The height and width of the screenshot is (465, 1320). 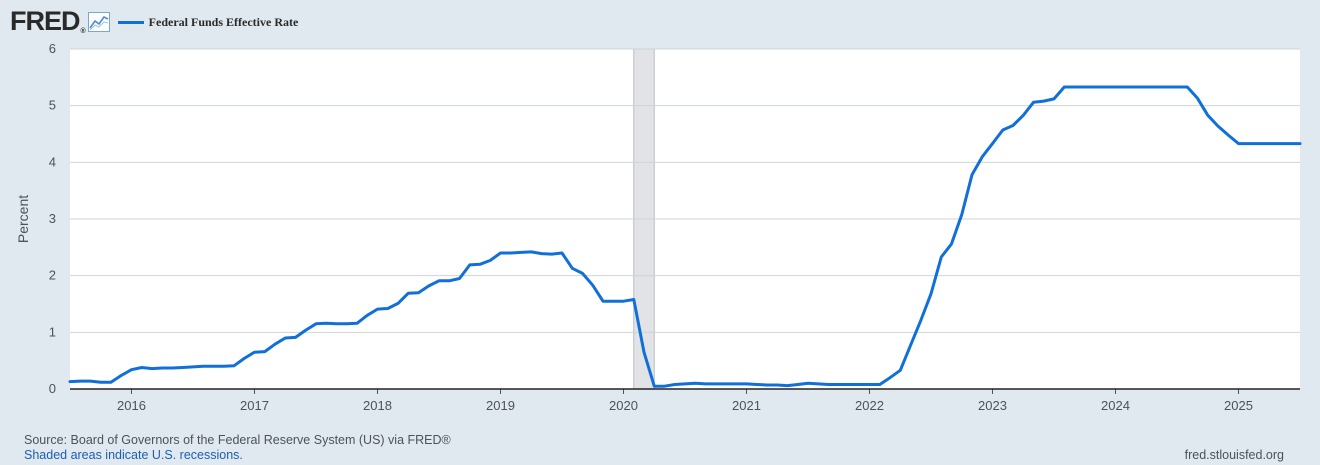 I want to click on y-axis-title: Percent, so click(x=23, y=219).